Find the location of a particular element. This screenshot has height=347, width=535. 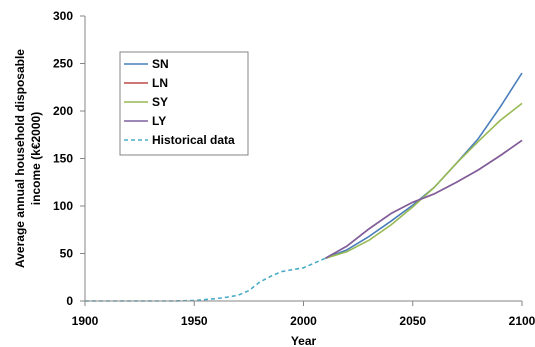

legend-box is located at coordinates (184, 103).